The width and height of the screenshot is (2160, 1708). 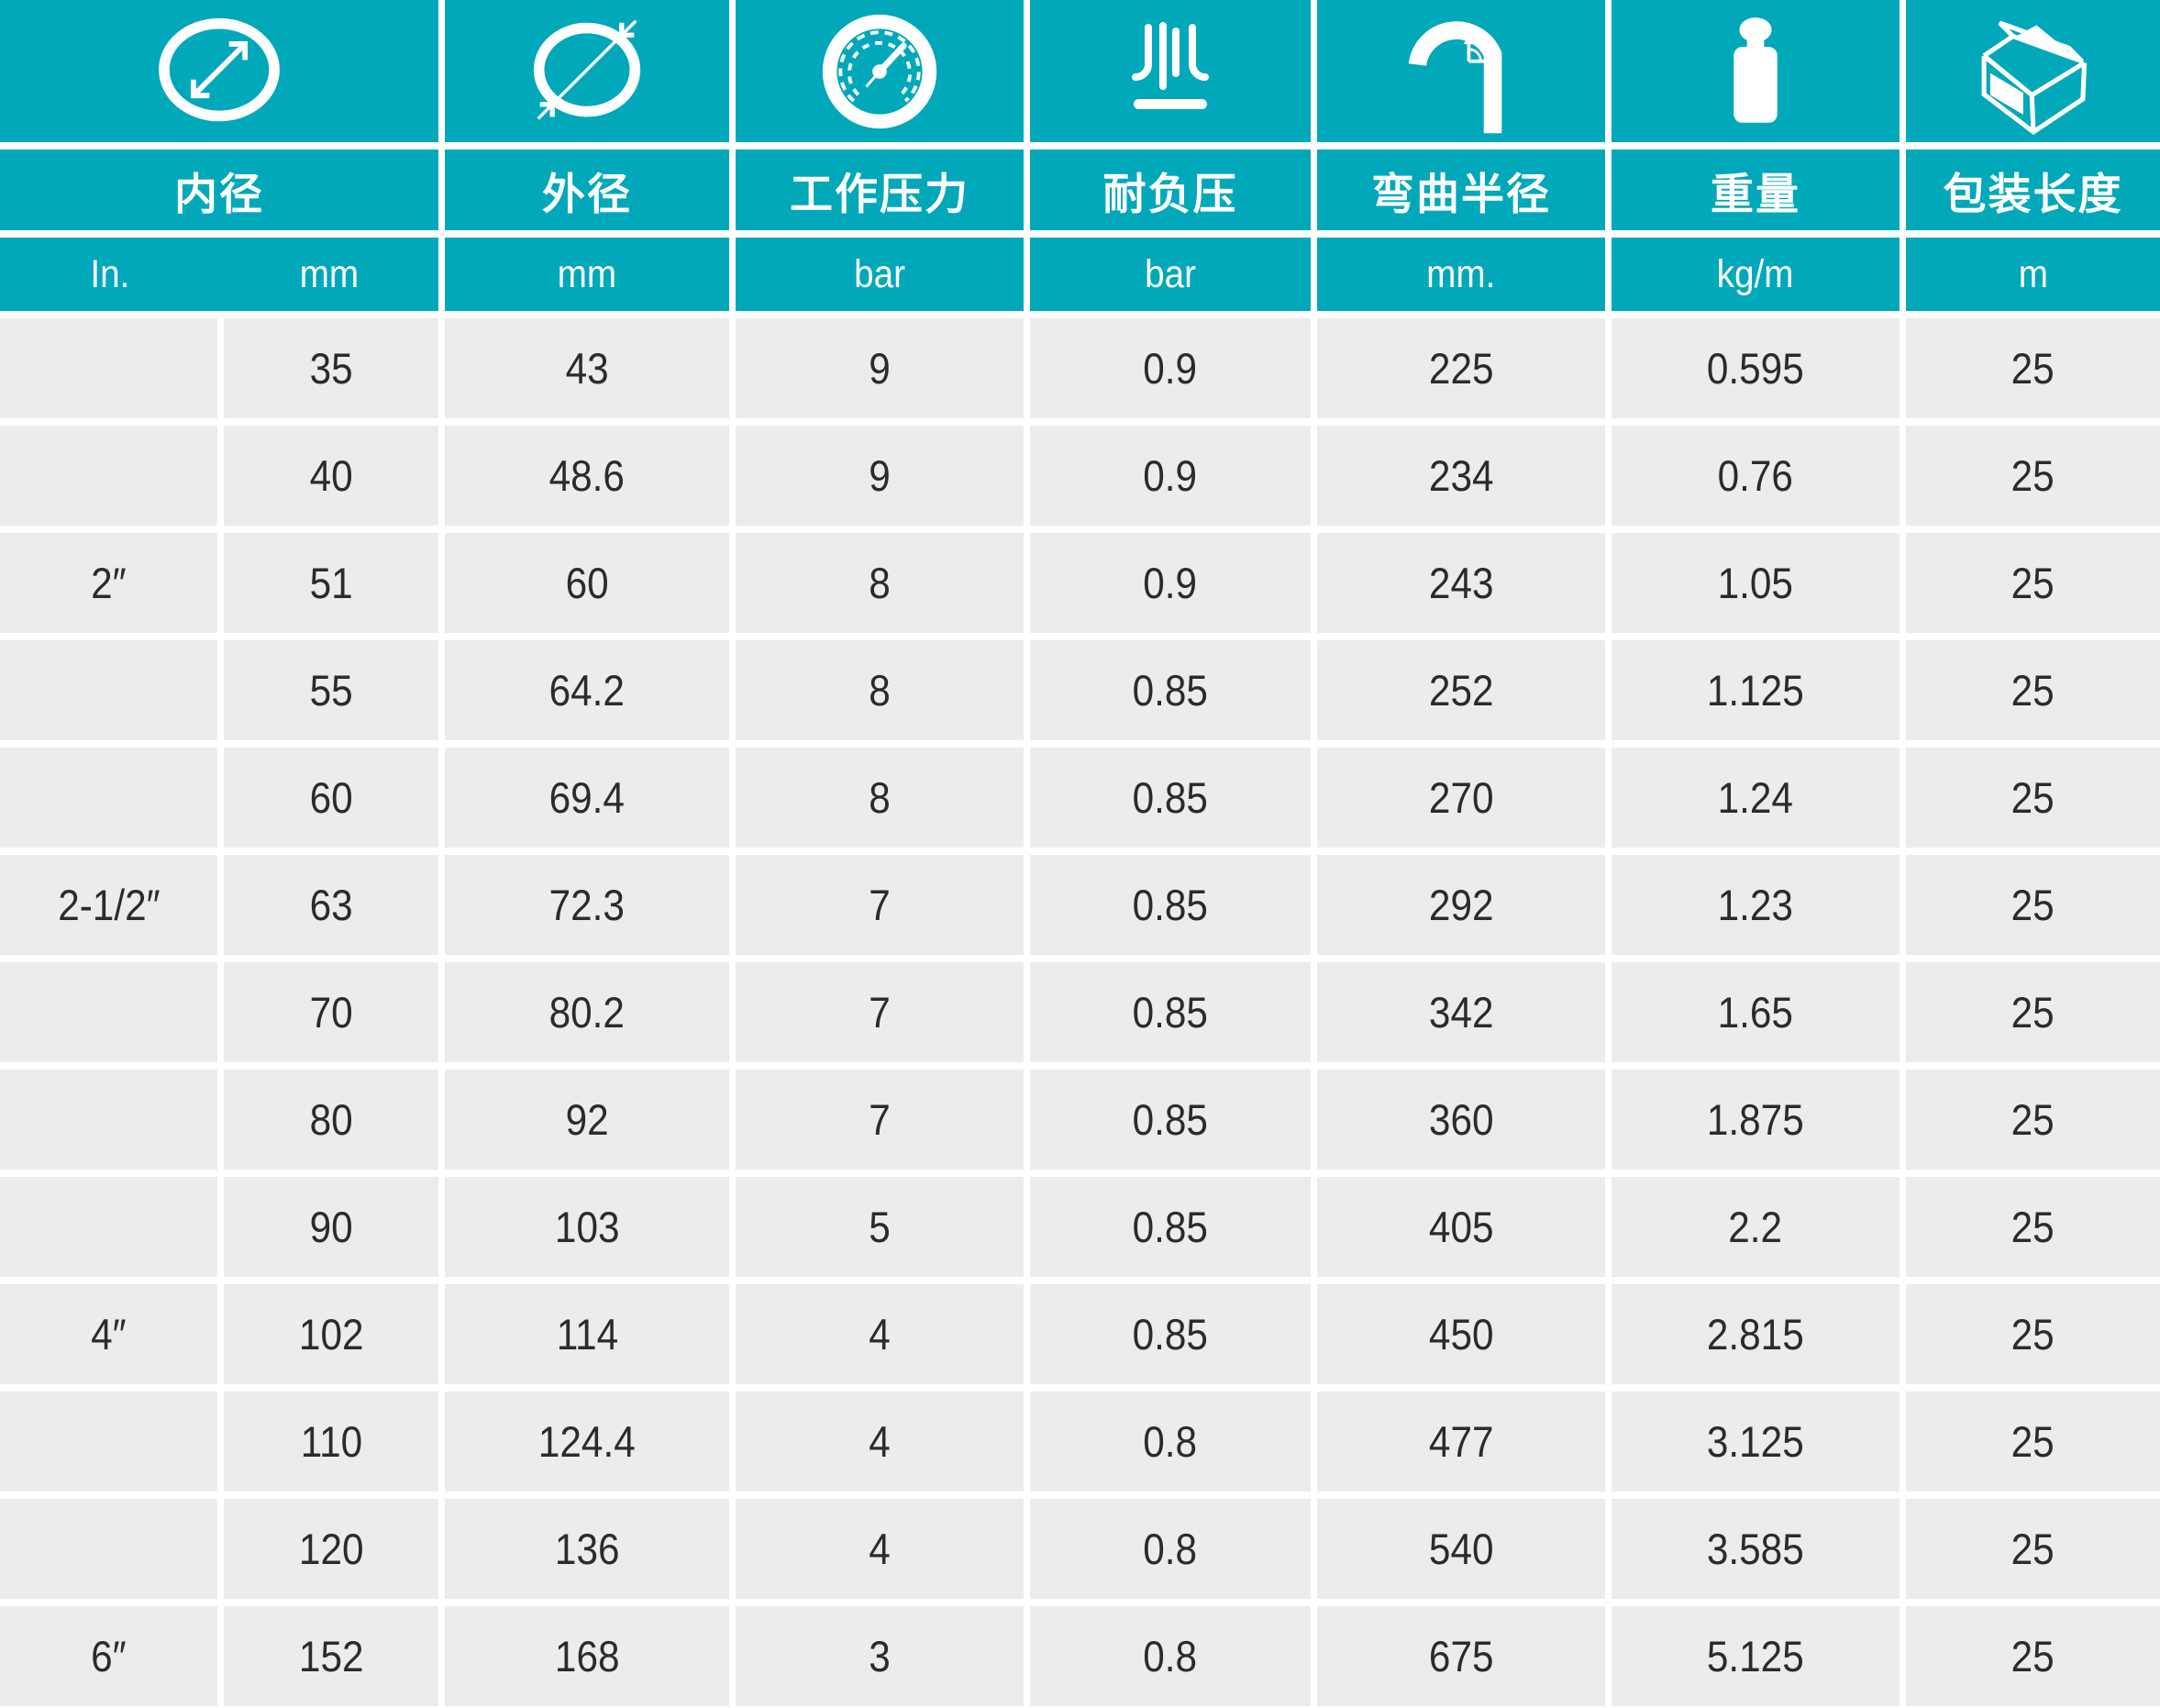 What do you see at coordinates (879, 71) in the screenshot?
I see `pressure-gauge-icon` at bounding box center [879, 71].